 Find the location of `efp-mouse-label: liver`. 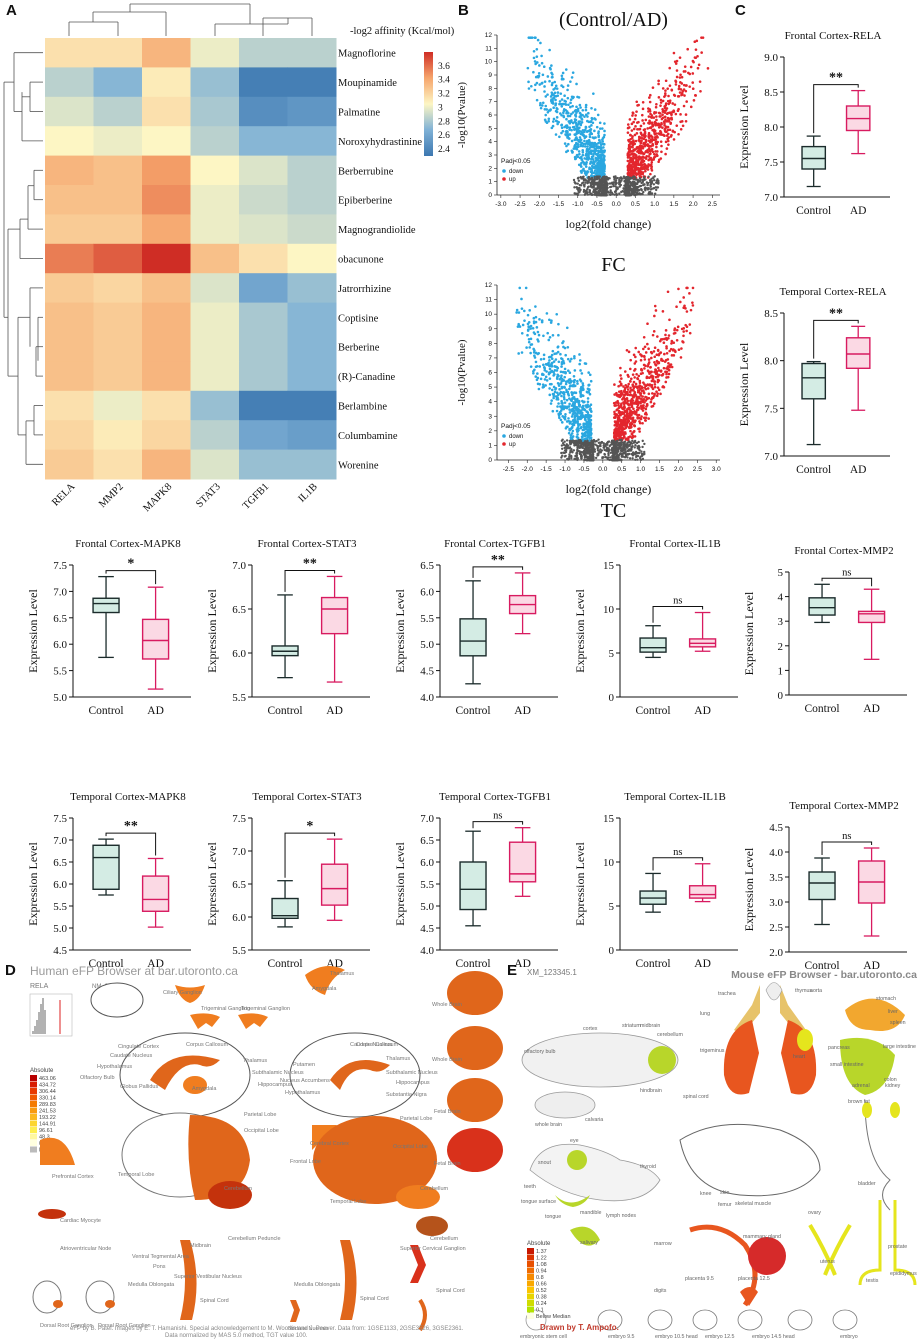

efp-mouse-label: liver is located at coordinates (893, 1012).